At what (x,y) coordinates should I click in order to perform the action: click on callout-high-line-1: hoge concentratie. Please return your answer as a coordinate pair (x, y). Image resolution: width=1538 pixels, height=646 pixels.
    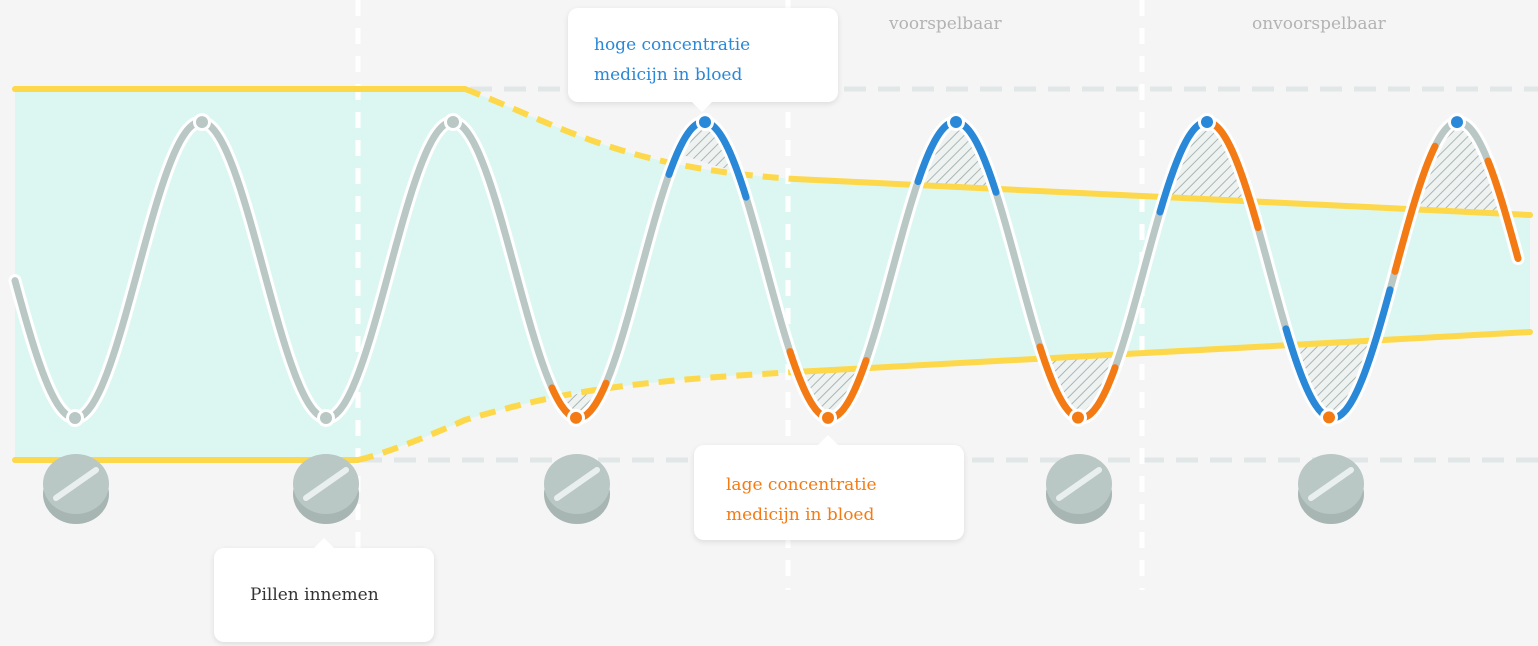
    Looking at the image, I should click on (672, 45).